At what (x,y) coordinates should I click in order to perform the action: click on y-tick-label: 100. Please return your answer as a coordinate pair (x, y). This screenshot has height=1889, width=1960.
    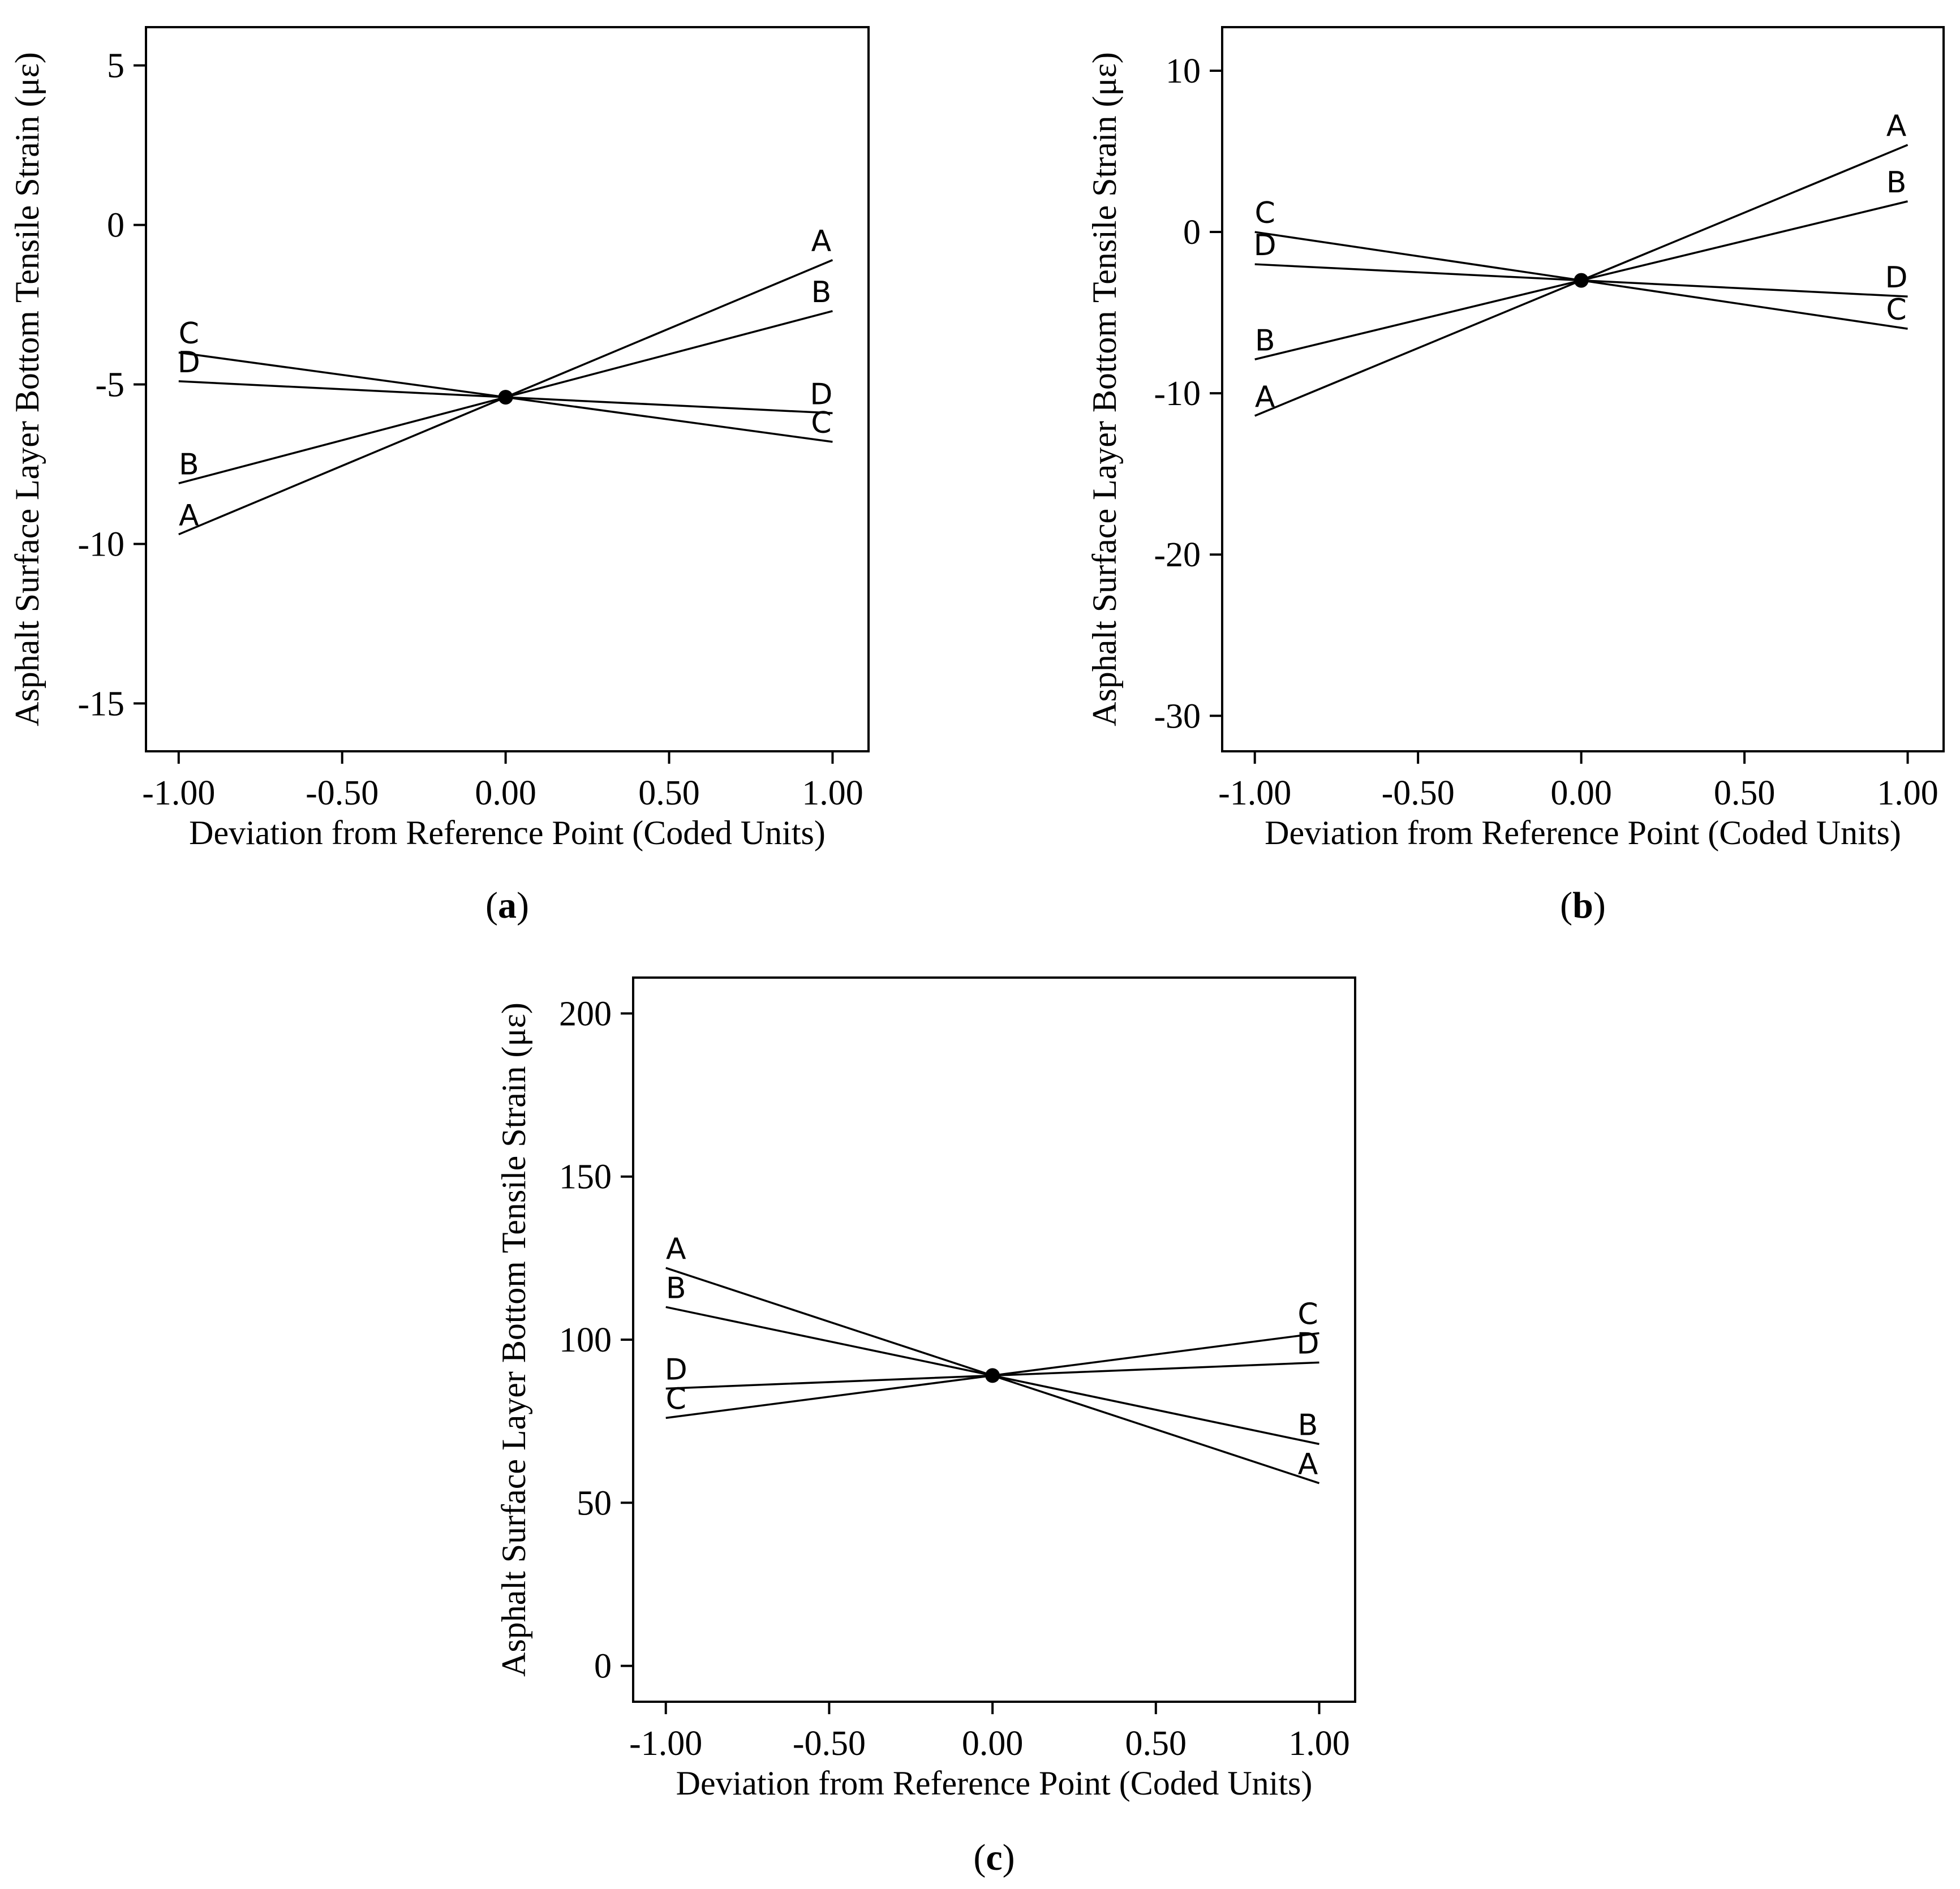
    Looking at the image, I should click on (585, 1340).